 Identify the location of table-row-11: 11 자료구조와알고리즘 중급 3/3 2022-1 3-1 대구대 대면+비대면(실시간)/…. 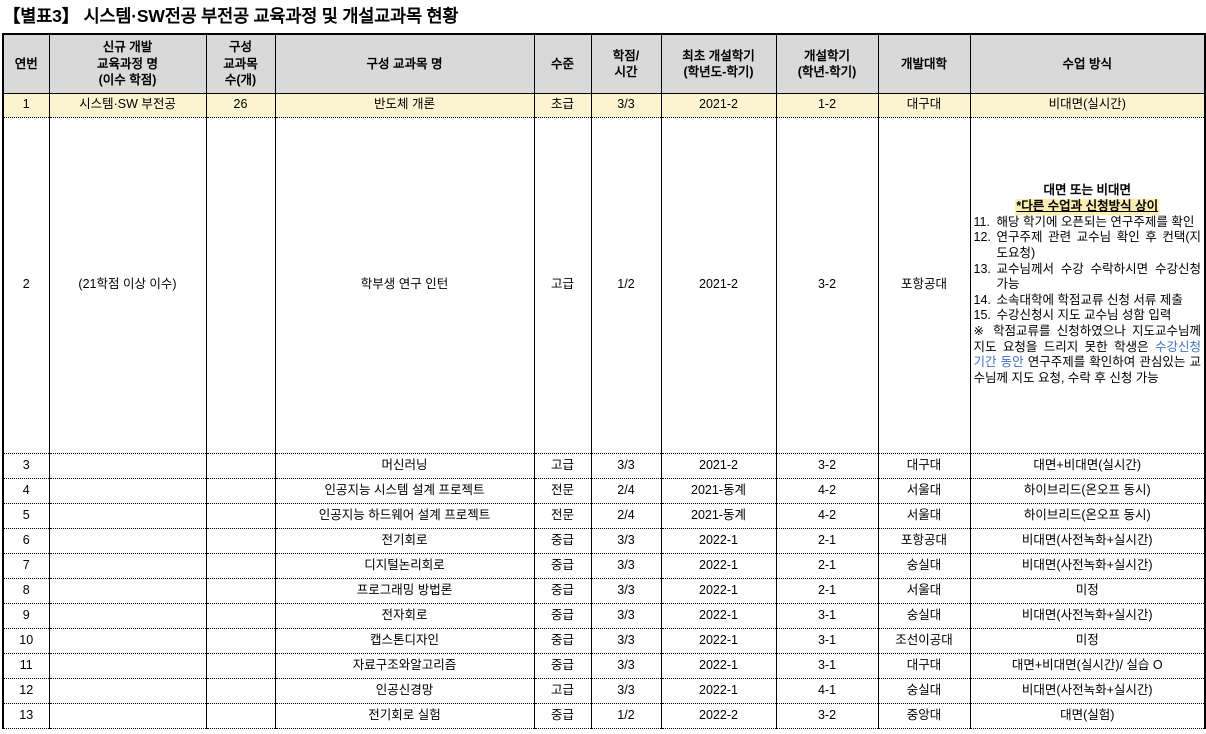
(604, 665).